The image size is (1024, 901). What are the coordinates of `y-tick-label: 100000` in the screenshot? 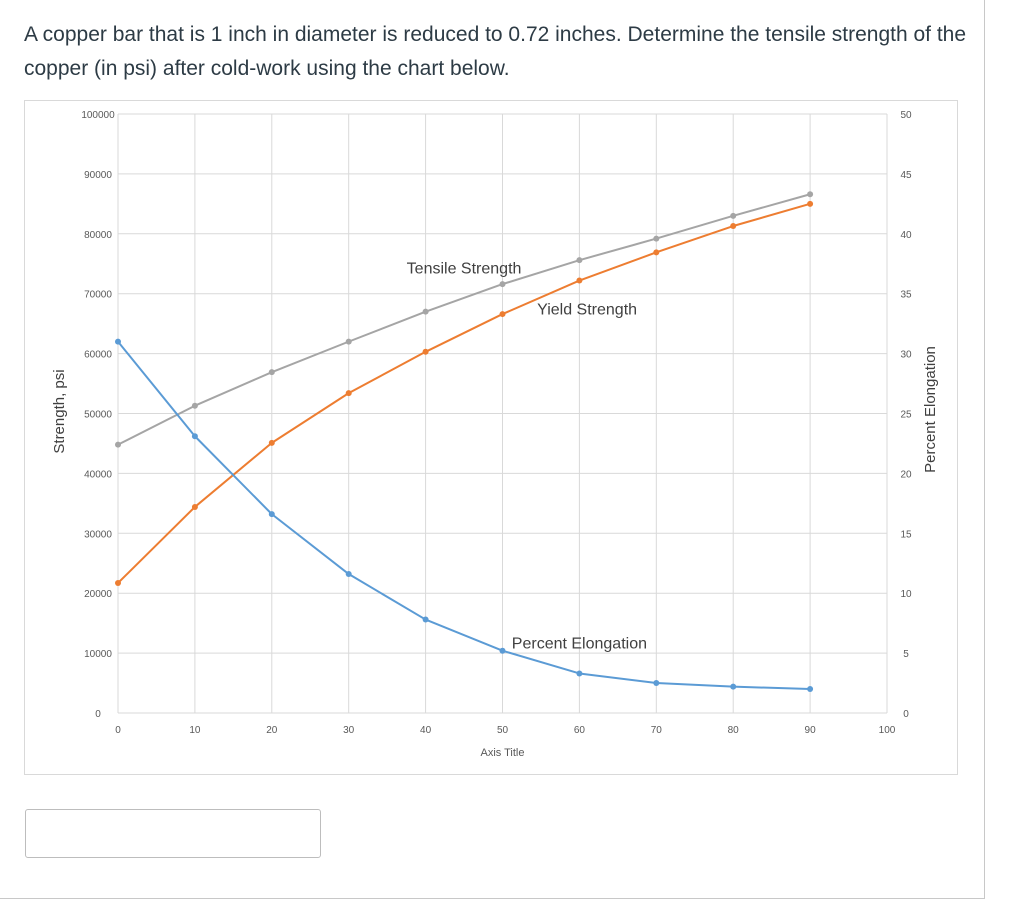 It's located at (98, 115).